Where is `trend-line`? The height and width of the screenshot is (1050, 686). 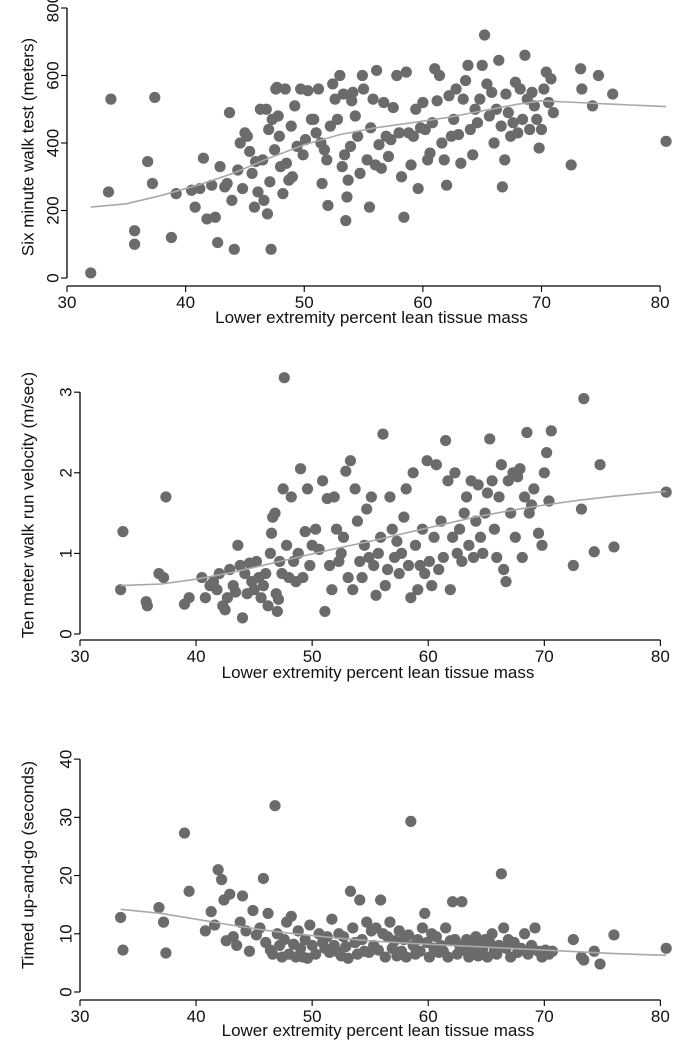 trend-line is located at coordinates (378, 153).